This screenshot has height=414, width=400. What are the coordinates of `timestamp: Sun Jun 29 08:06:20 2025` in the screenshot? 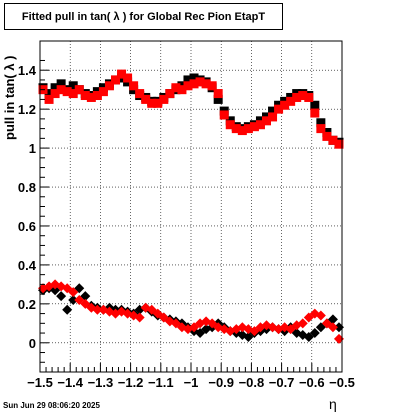 It's located at (51, 405).